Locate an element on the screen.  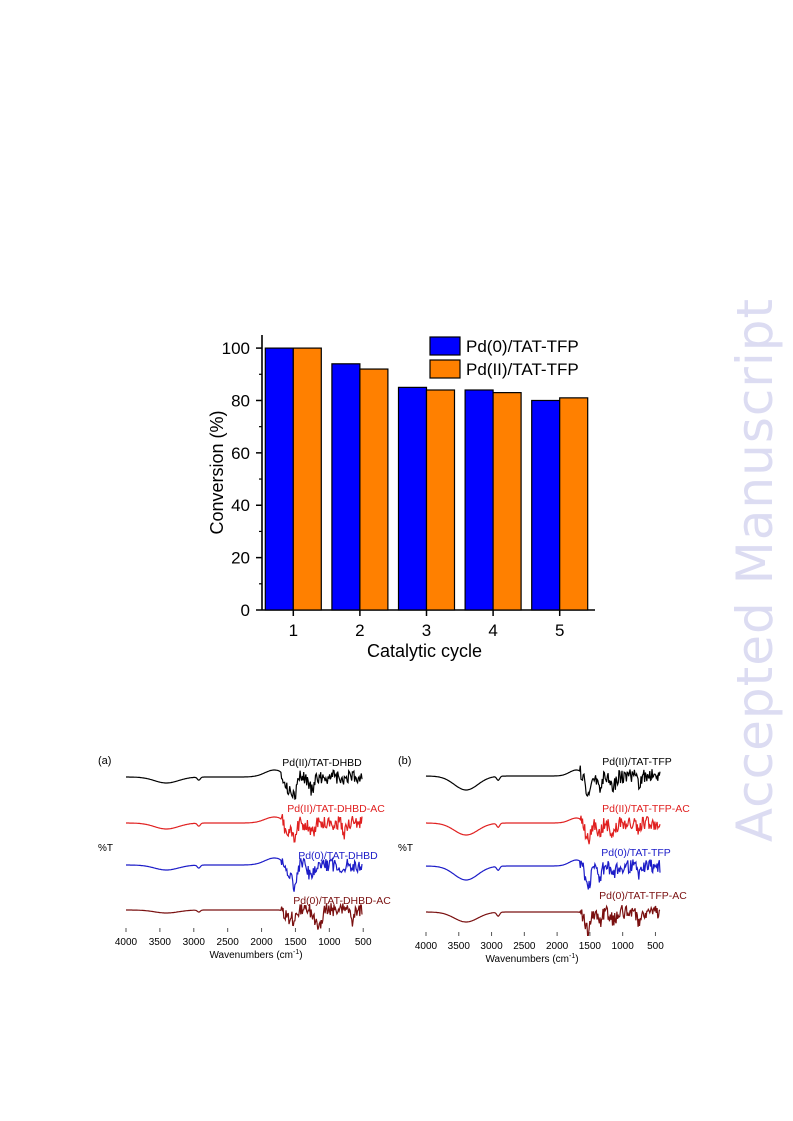
y-tick-label: 40 is located at coordinates (240, 505).